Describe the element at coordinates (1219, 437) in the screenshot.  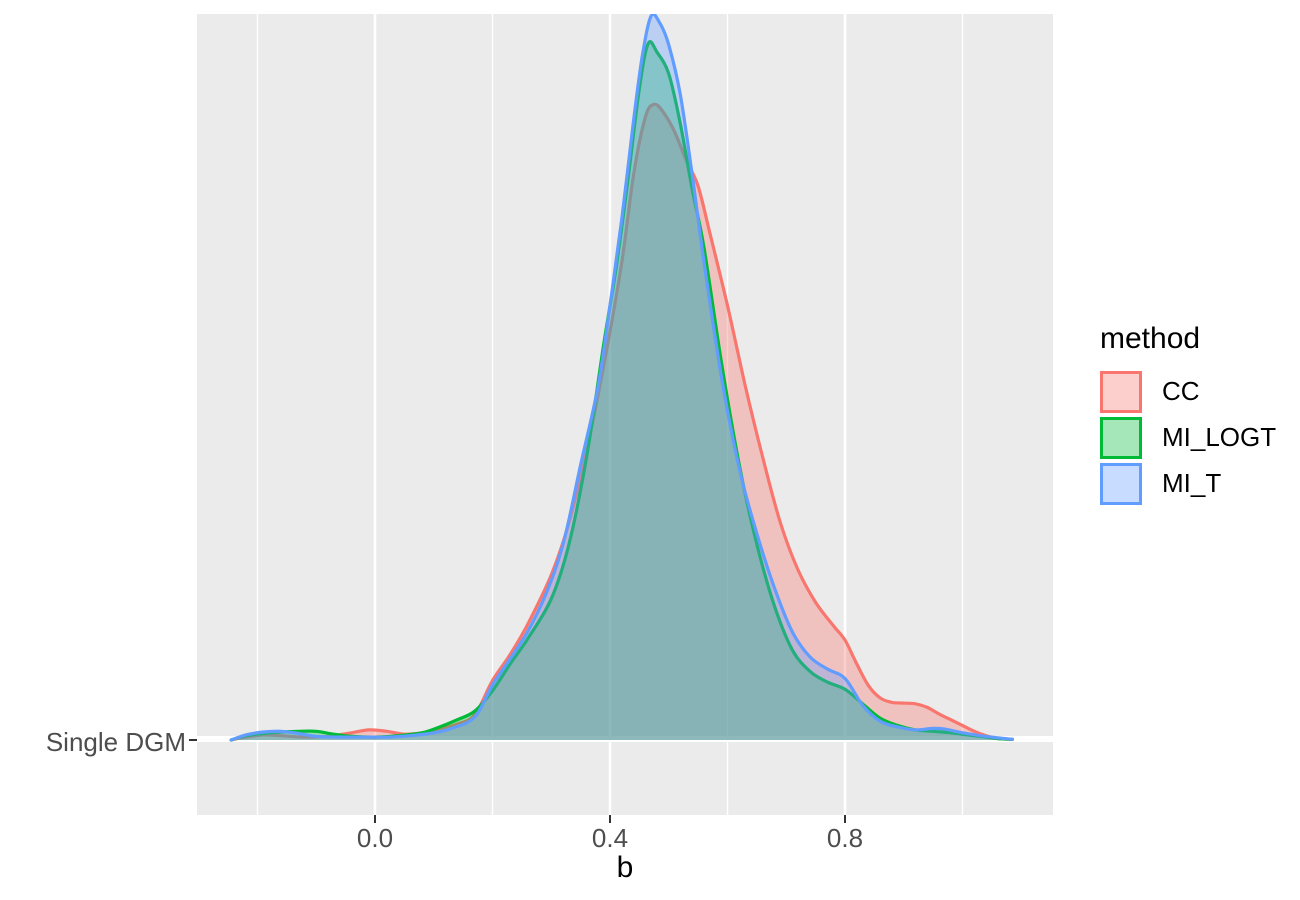
I see `legend-label: MI_LOGT` at that location.